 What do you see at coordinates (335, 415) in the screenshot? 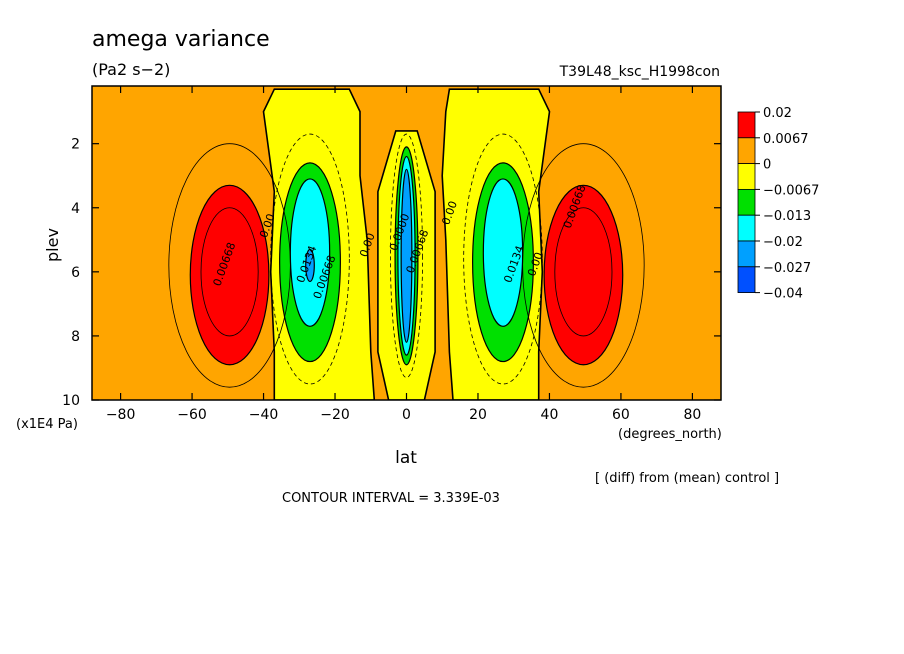
I see `x-tick-label-3: −20` at bounding box center [335, 415].